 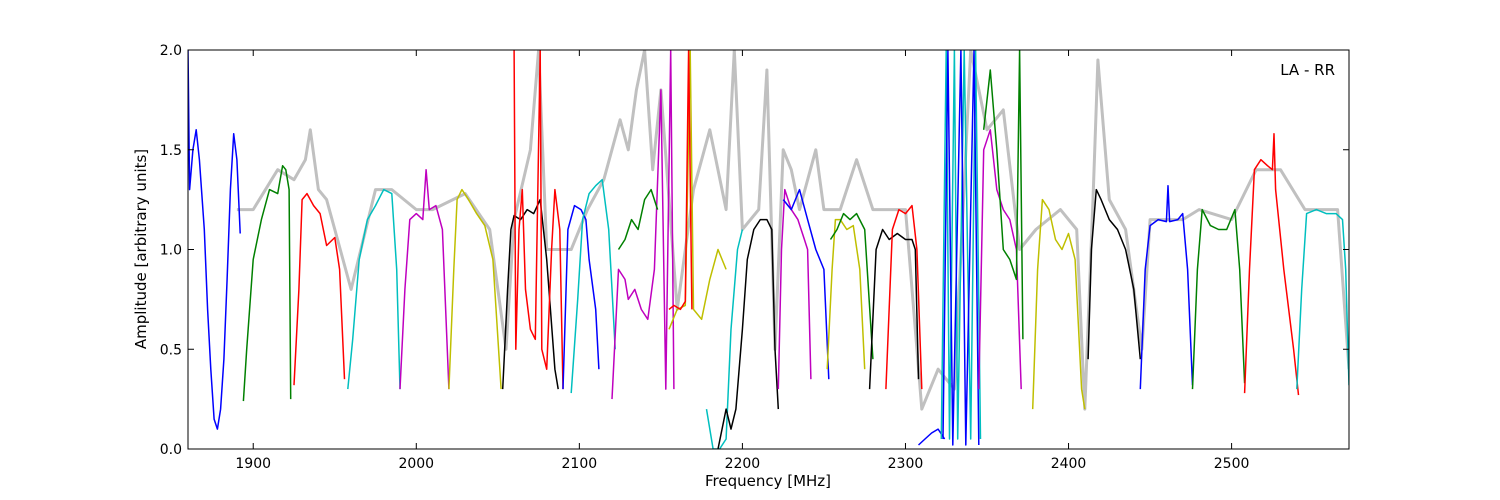 What do you see at coordinates (743, 464) in the screenshot?
I see `x-tick-label: 2200` at bounding box center [743, 464].